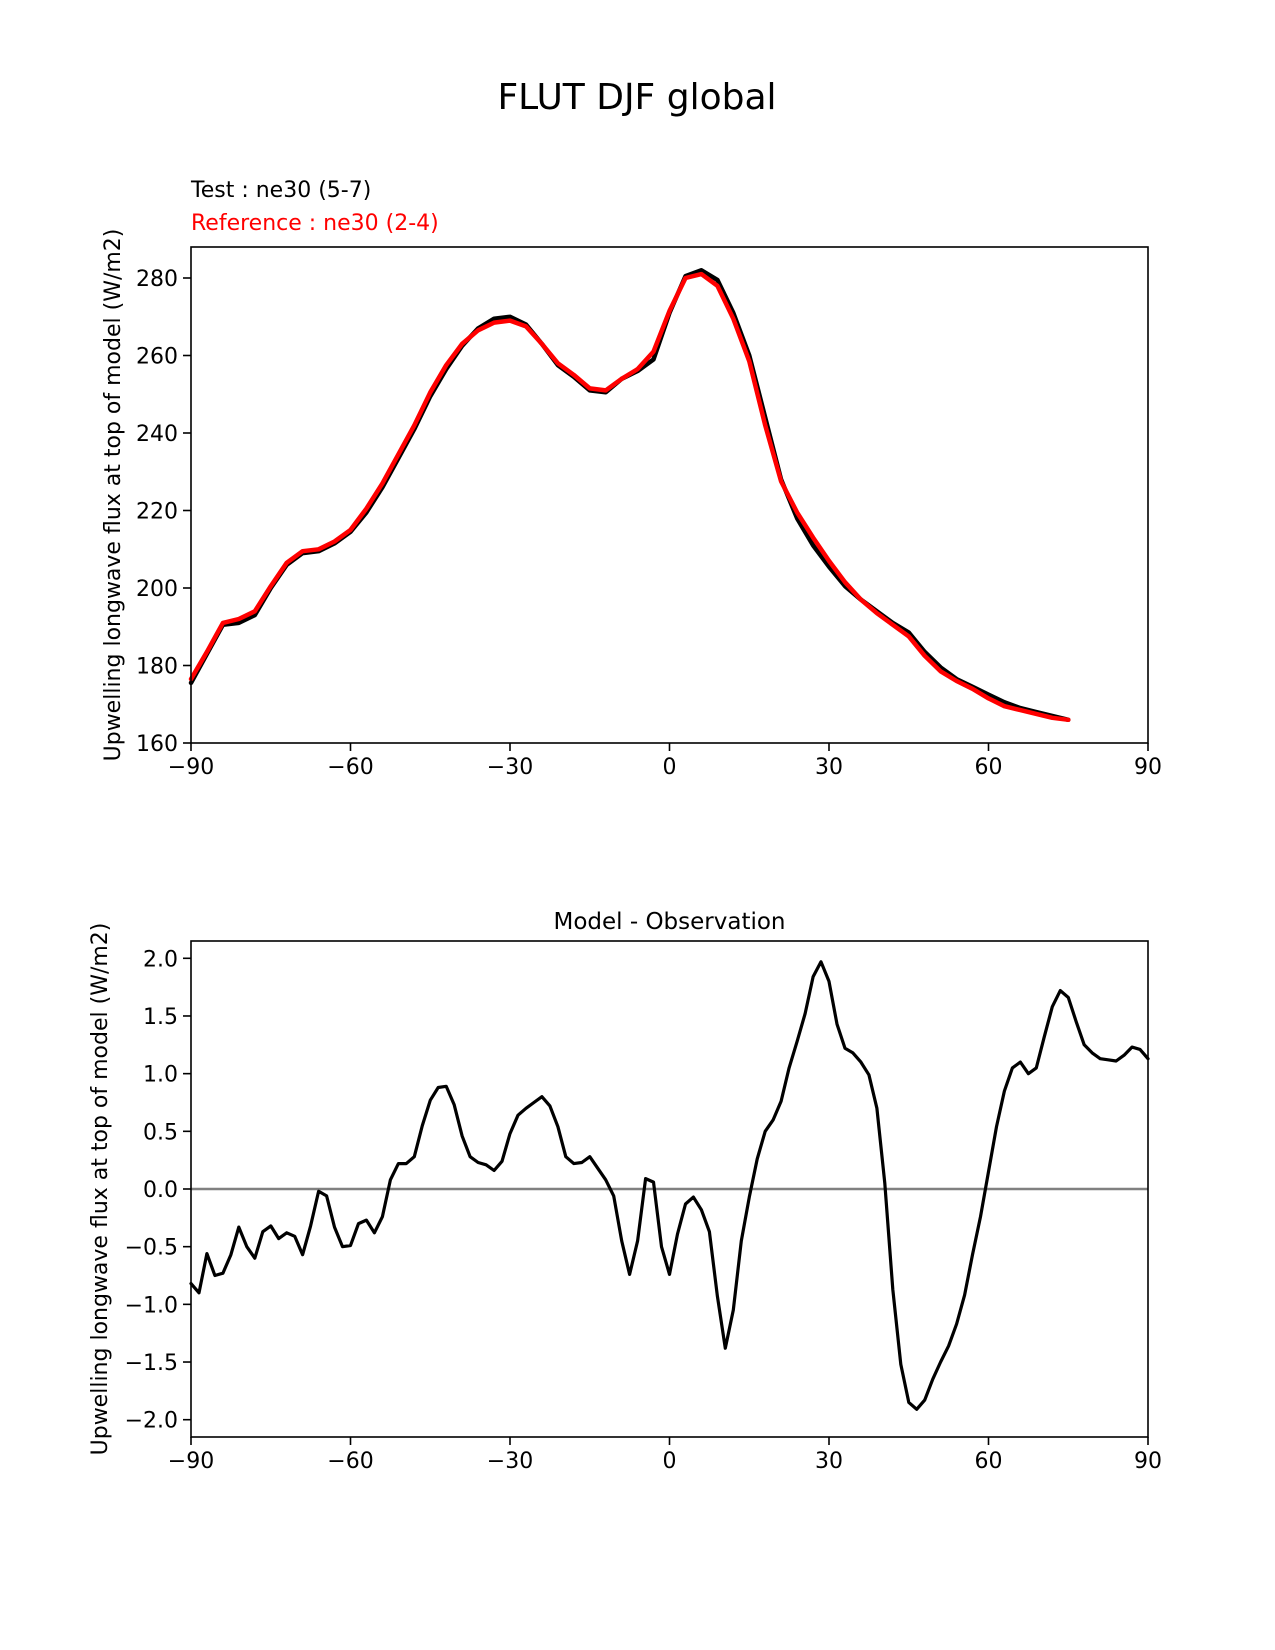 The height and width of the screenshot is (1650, 1275). Describe the element at coordinates (157, 357) in the screenshot. I see `y-tick-label: 260` at that location.